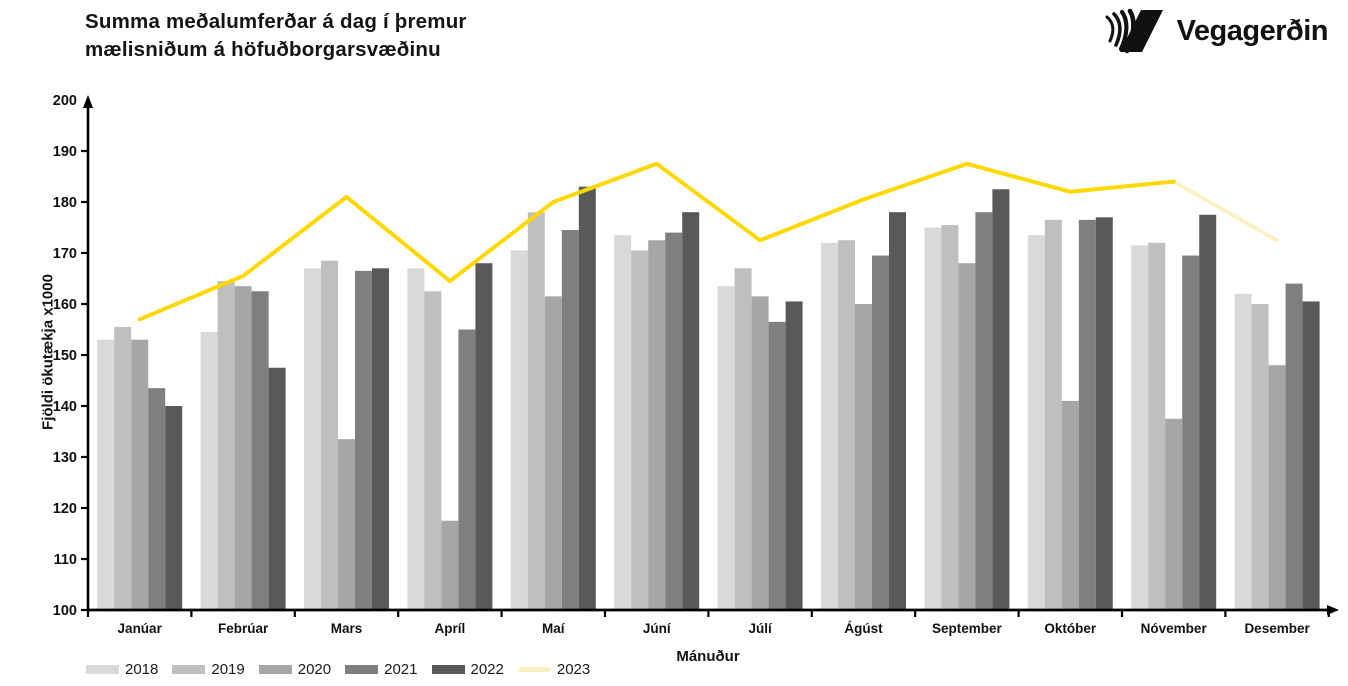  Describe the element at coordinates (102, 669) in the screenshot. I see `legend-swatch-2018` at that location.